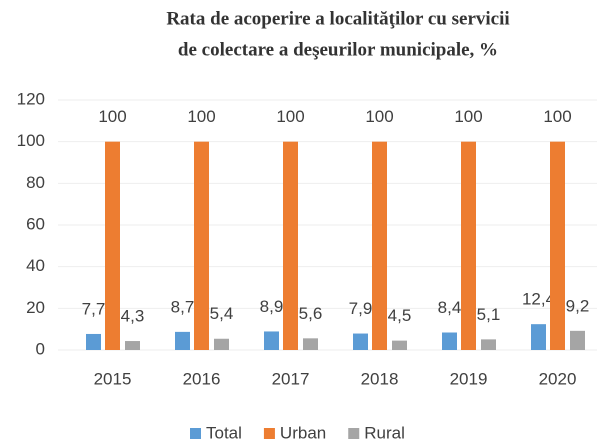 The width and height of the screenshot is (603, 443). What do you see at coordinates (400, 315) in the screenshot?
I see `data-label: 4,5` at bounding box center [400, 315].